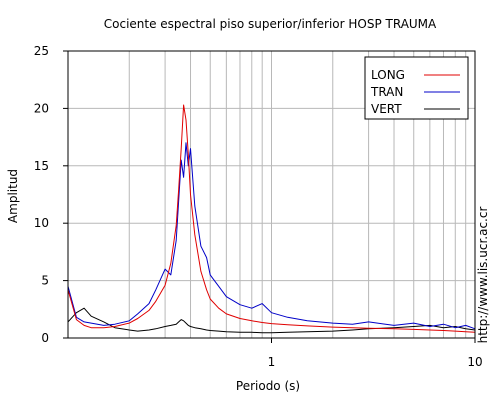 The width and height of the screenshot is (500, 400). I want to click on y-tick-label: 5, so click(45, 281).